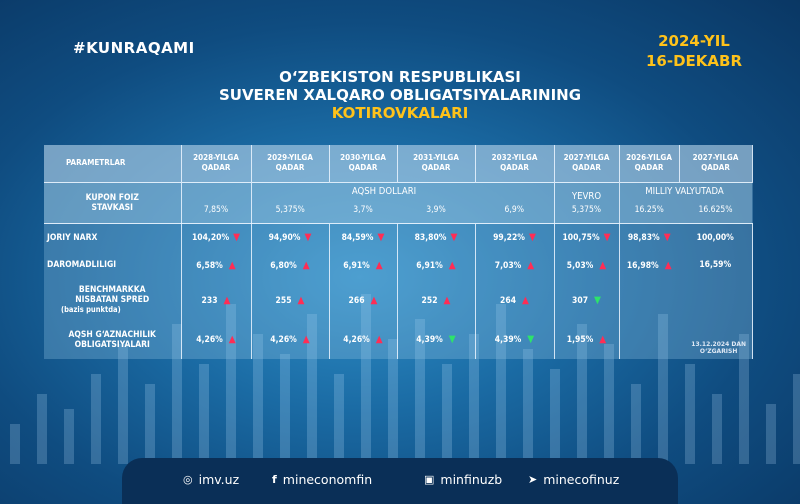  What do you see at coordinates (290, 300) in the screenshot?
I see `table-cell: 255 ▲` at bounding box center [290, 300].